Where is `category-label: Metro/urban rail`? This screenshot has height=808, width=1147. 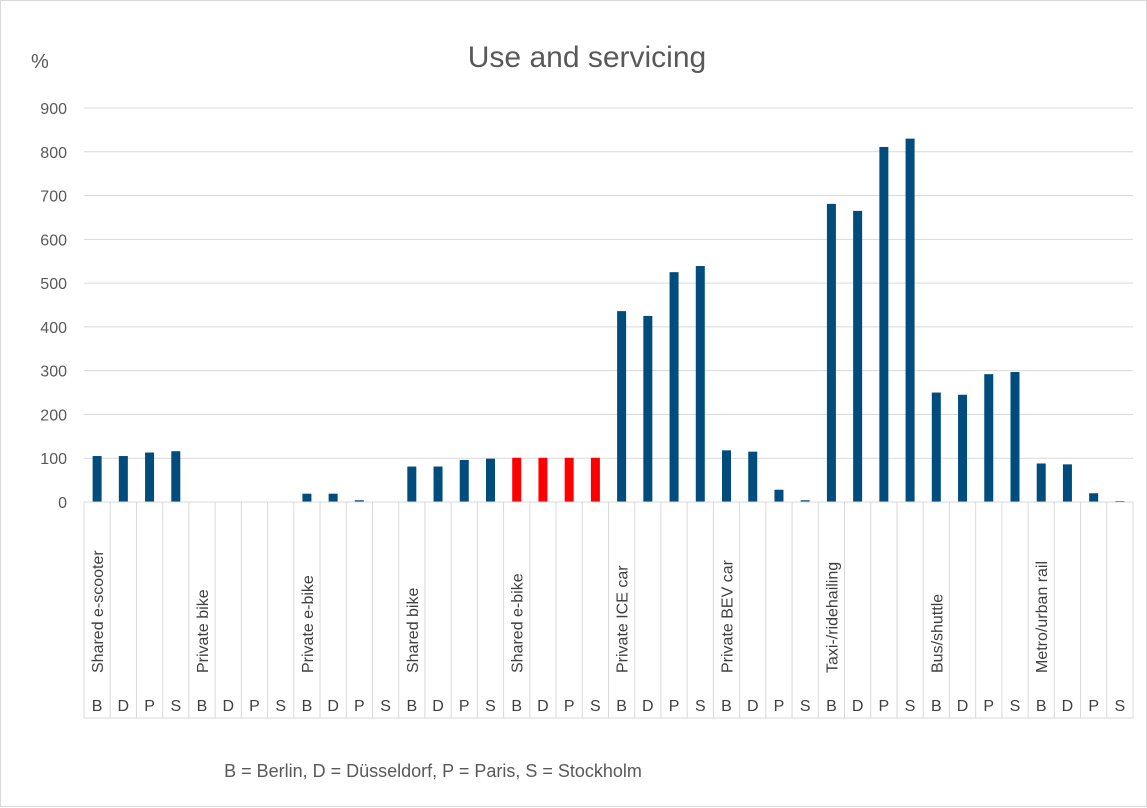 category-label: Metro/urban rail is located at coordinates (1042, 617).